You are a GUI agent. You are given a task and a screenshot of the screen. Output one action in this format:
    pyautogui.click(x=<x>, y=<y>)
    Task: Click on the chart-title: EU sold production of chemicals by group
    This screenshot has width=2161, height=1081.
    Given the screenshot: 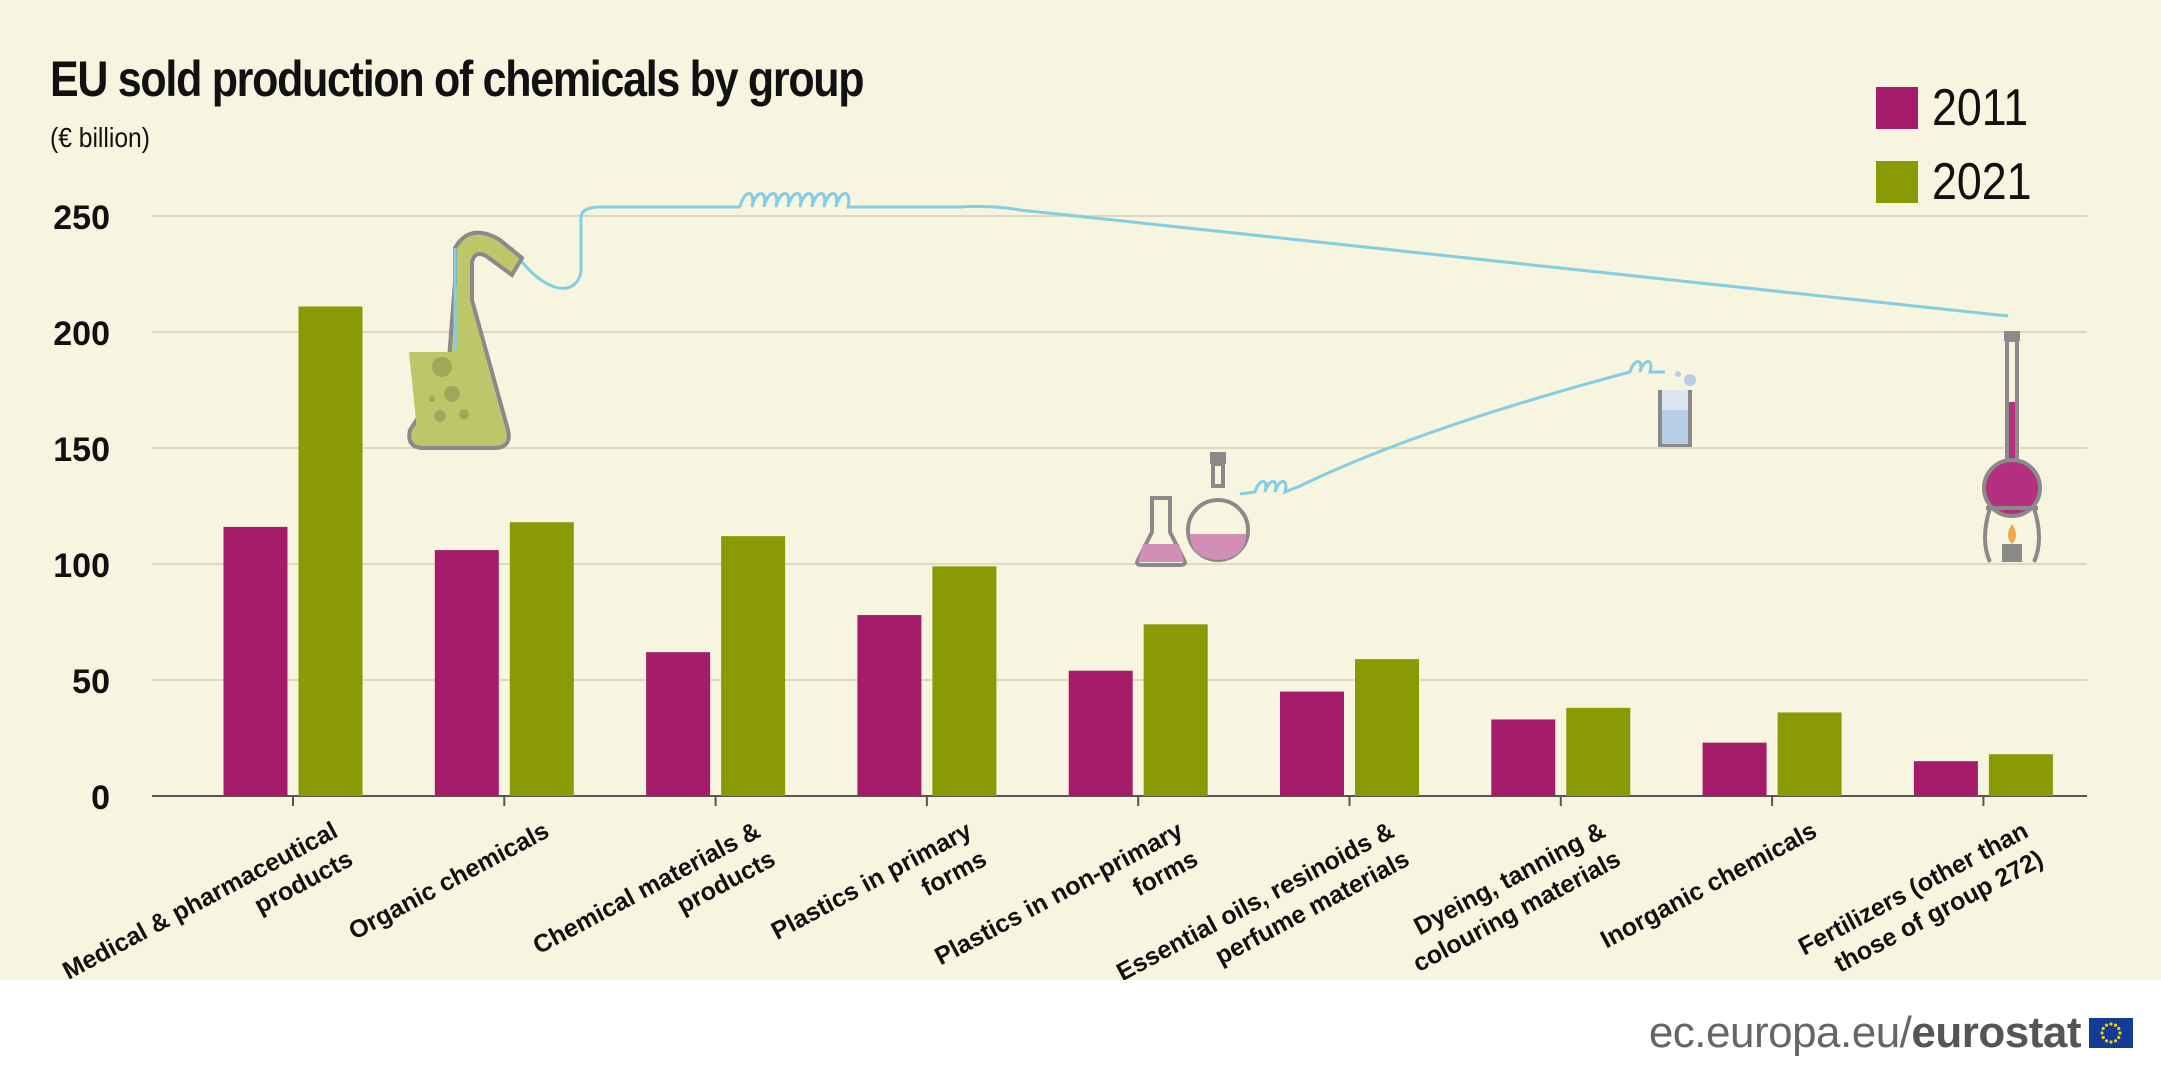 What is the action you would take?
    pyautogui.click(x=457, y=79)
    